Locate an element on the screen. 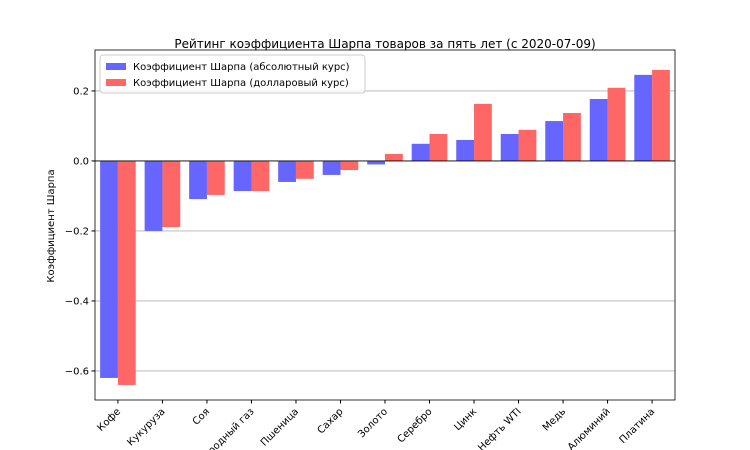 The height and width of the screenshot is (450, 750). y-tick-label: 0.0 is located at coordinates (81, 161).